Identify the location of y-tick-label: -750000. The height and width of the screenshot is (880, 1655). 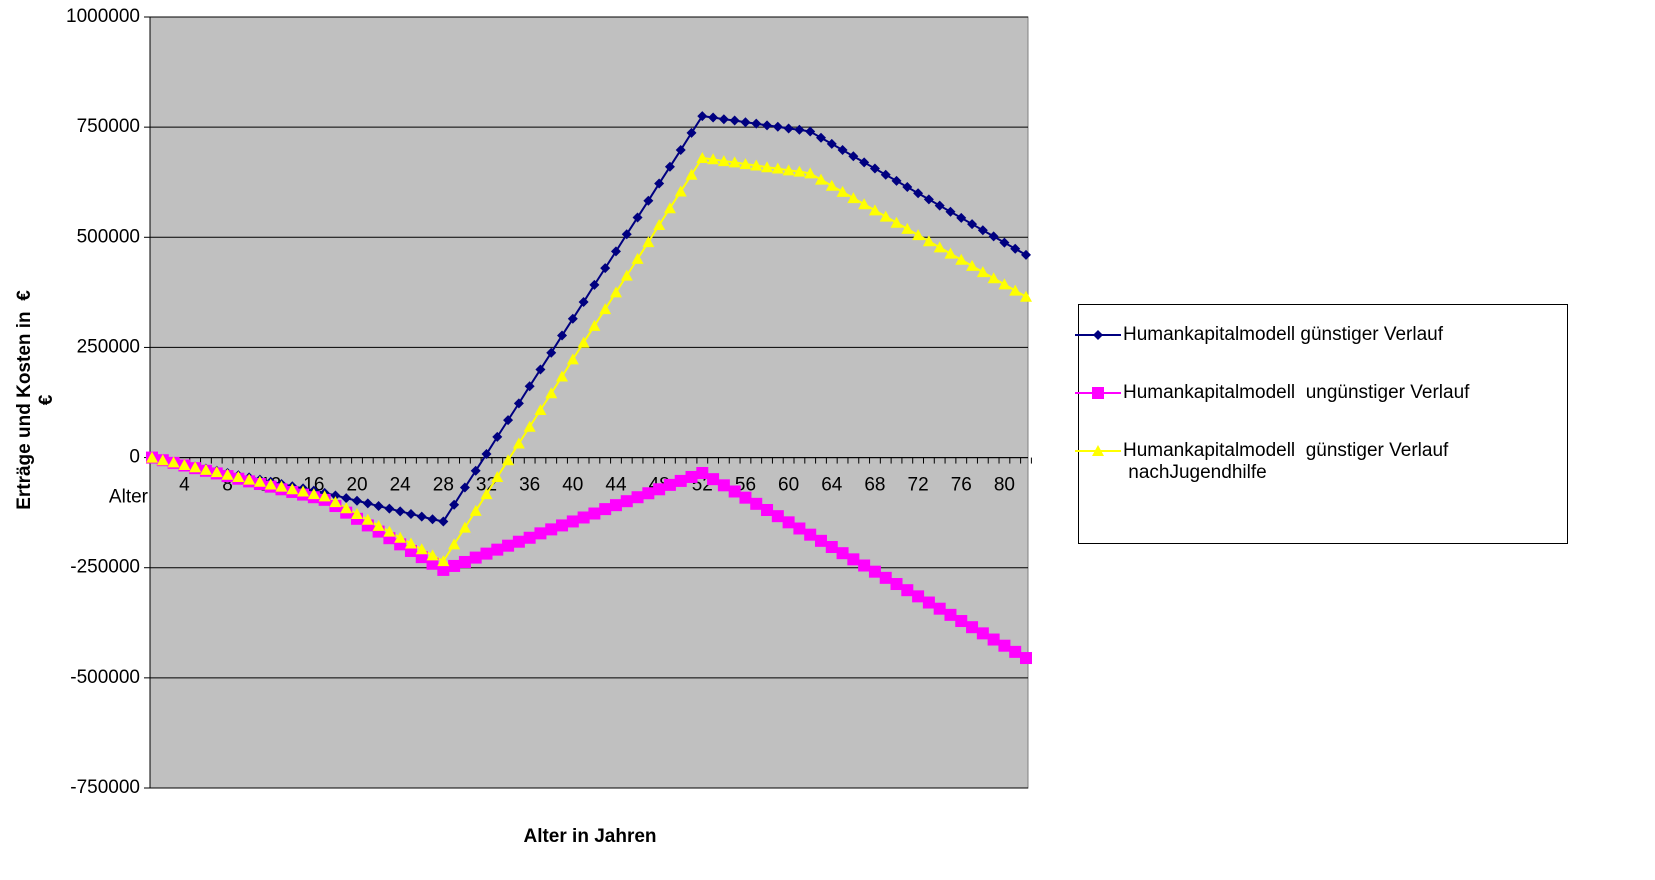
(105, 787).